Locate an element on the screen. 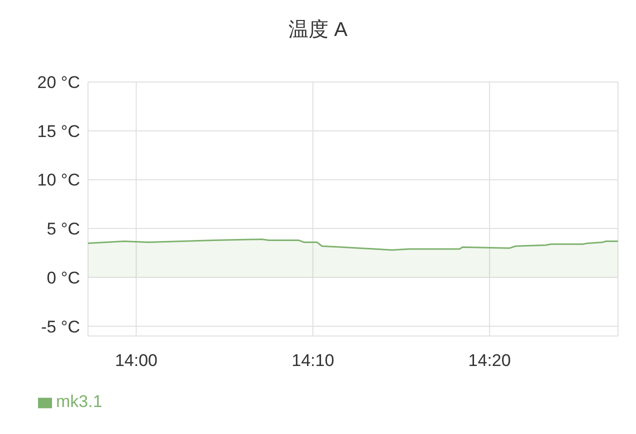 This screenshot has height=434, width=636. chart-title: 温度 A is located at coordinates (318, 30).